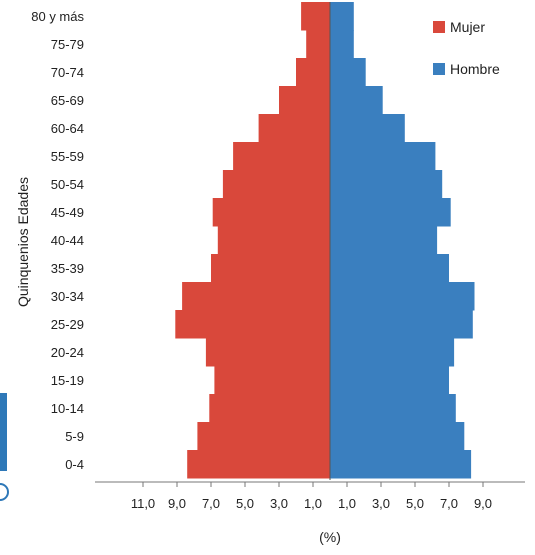  Describe the element at coordinates (67, 212) in the screenshot. I see `y-tick-label: 45-49` at that location.